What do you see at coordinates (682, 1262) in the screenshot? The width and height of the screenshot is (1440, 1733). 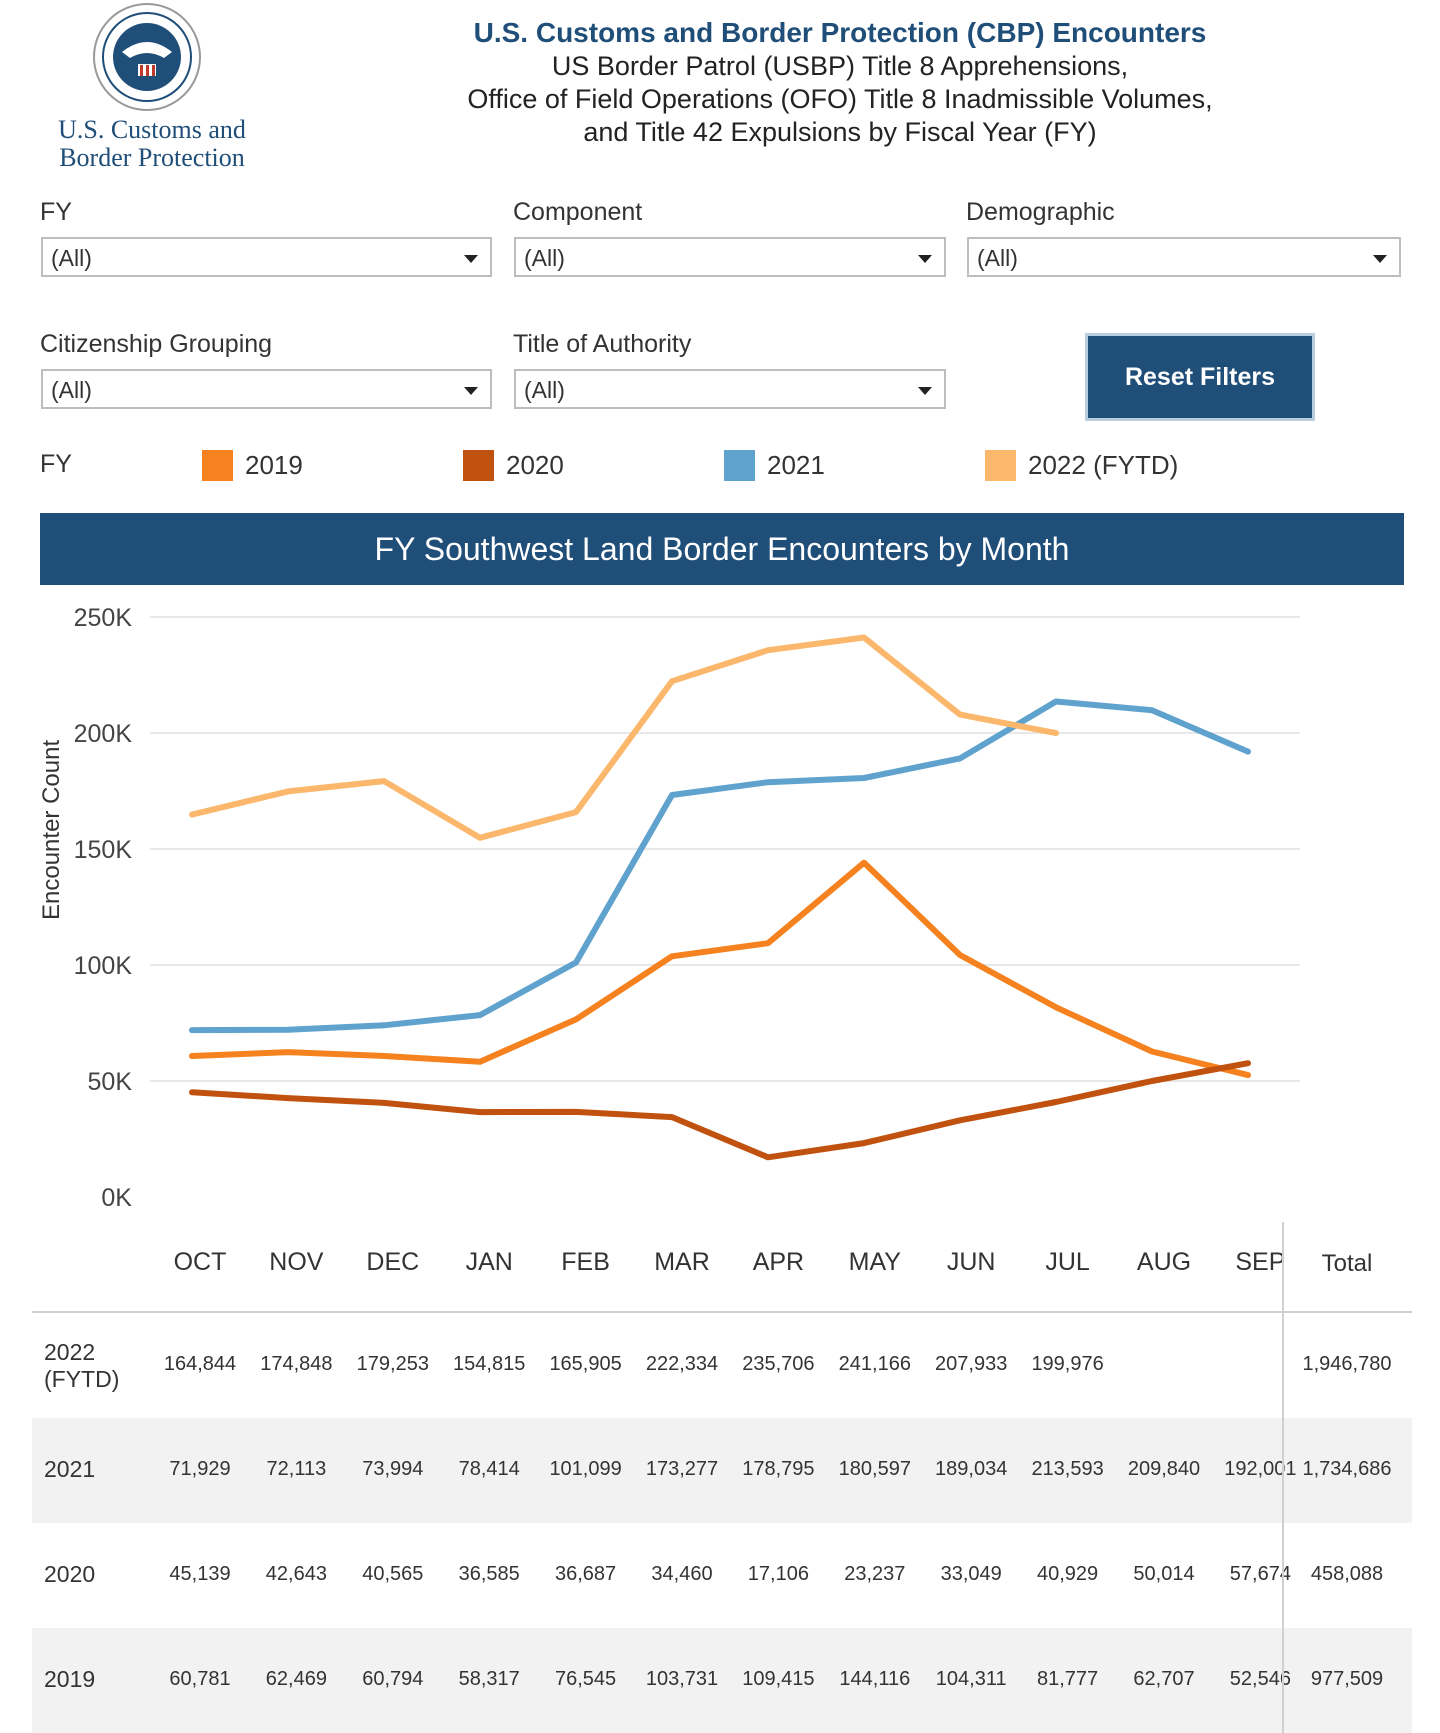 I see `table-header-month: MAR` at bounding box center [682, 1262].